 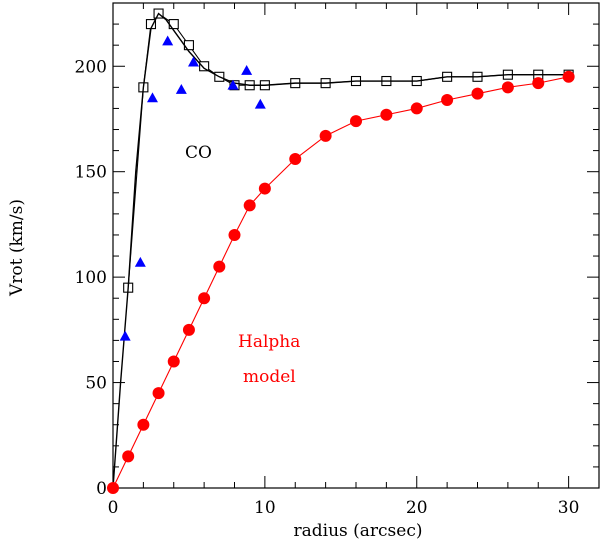 I want to click on y-tick-label: 50, so click(x=96, y=384).